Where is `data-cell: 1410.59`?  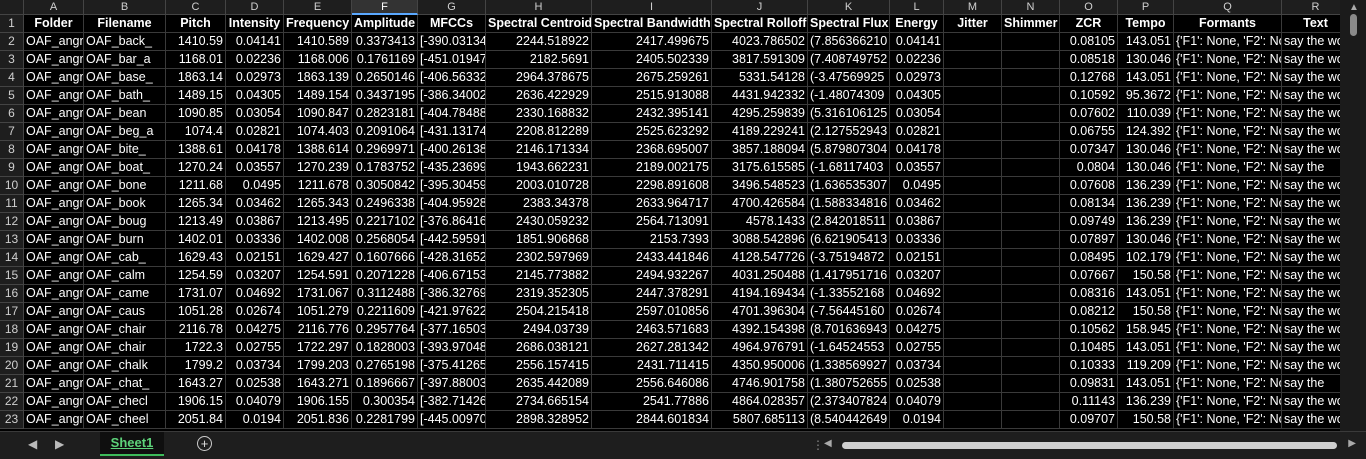 data-cell: 1410.59 is located at coordinates (196, 42).